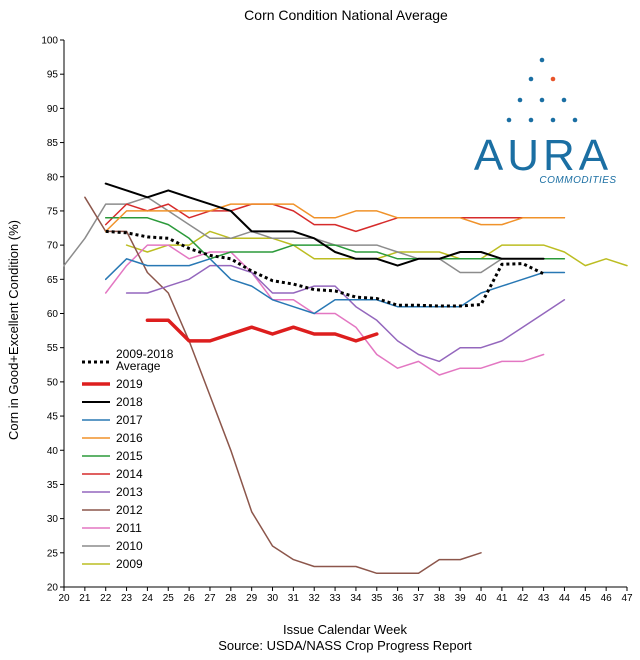  Describe the element at coordinates (419, 598) in the screenshot. I see `x-tick-label: 37` at that location.